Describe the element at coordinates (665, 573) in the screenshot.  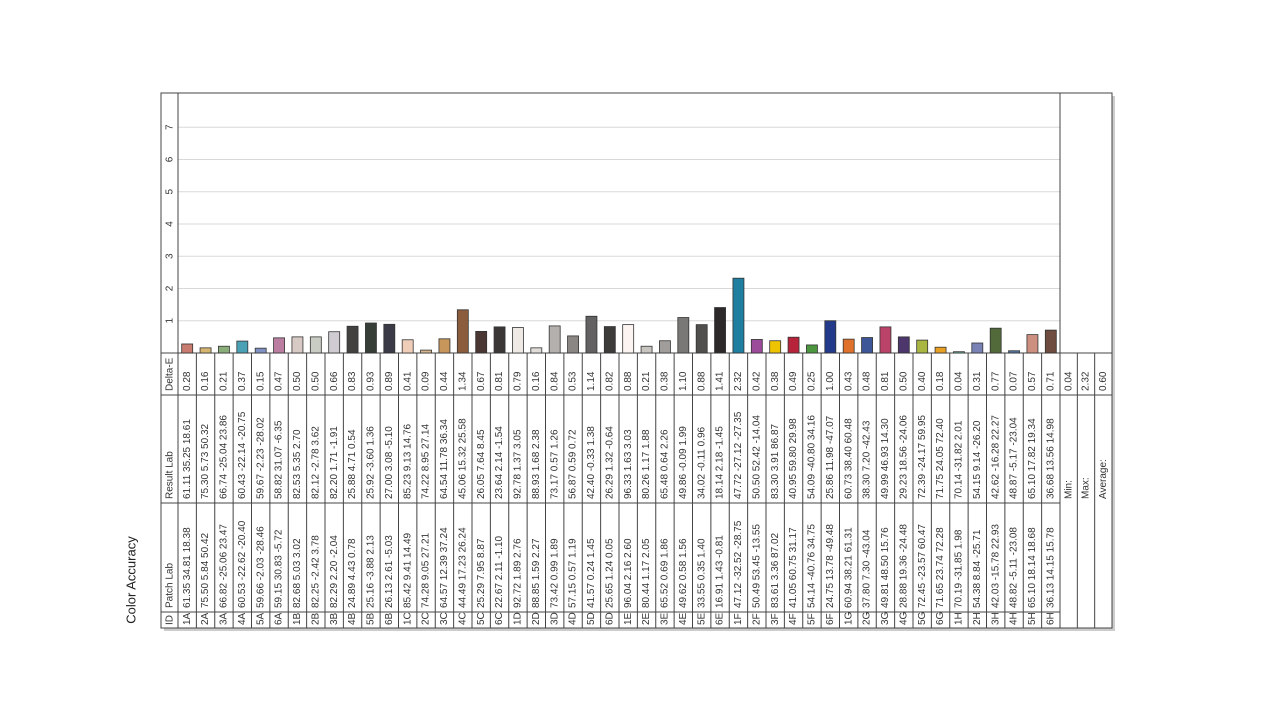
I see `patch-lab: 65.52 0.69 1.86` at that location.